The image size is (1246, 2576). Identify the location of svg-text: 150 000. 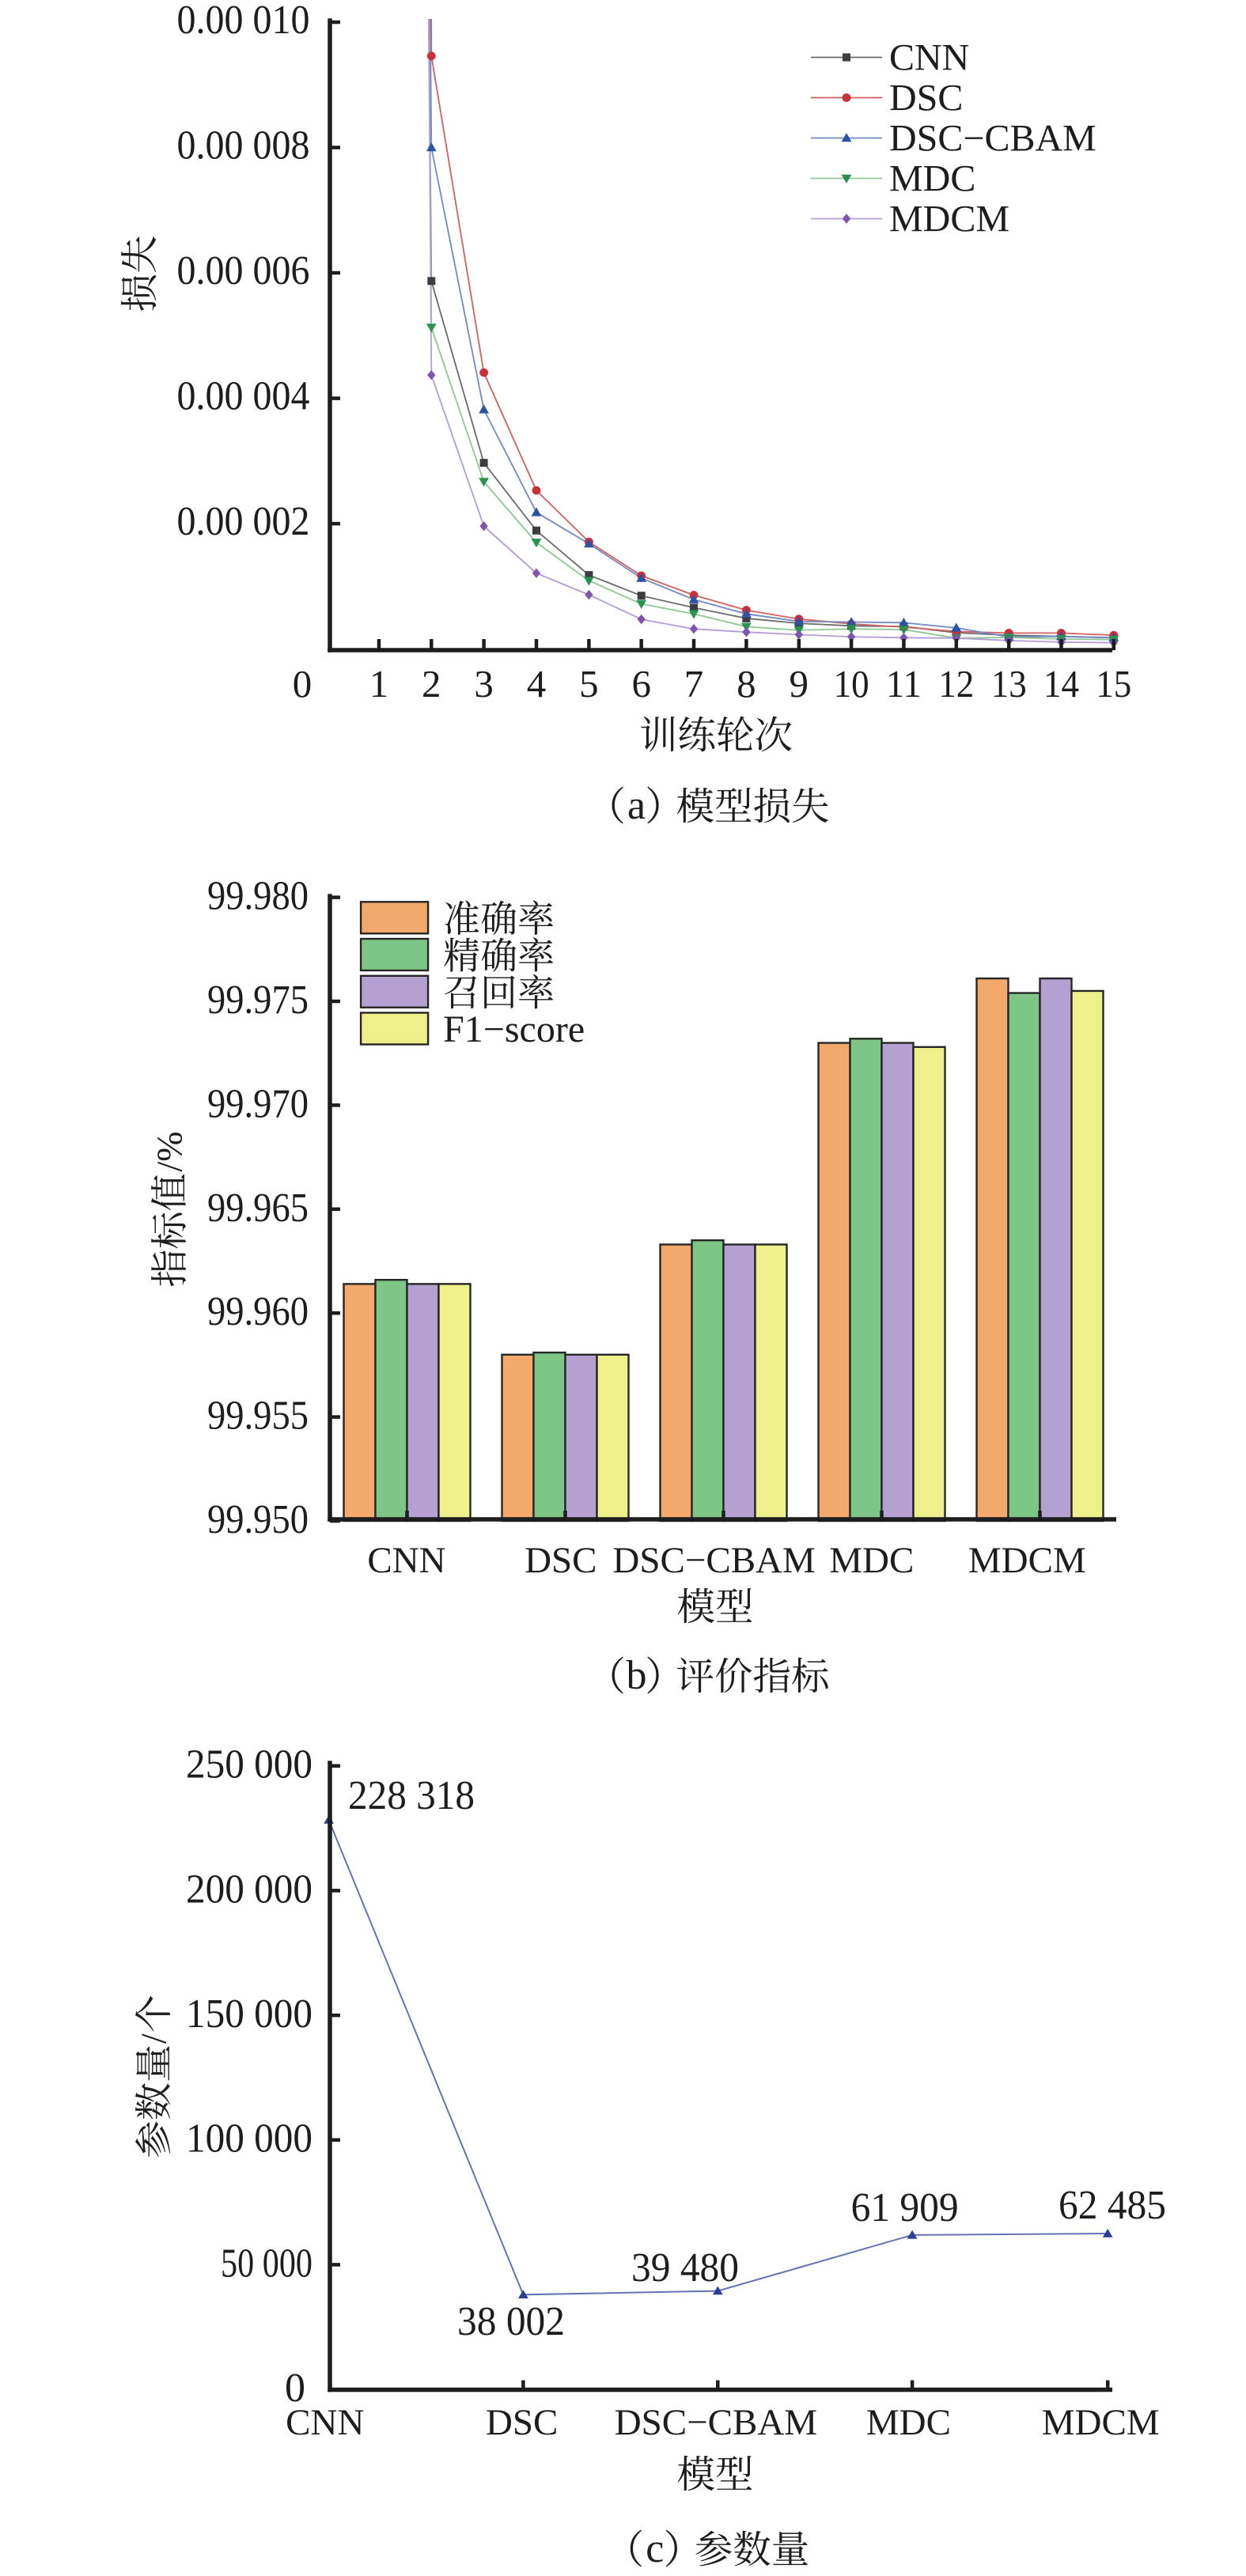
(249, 2015).